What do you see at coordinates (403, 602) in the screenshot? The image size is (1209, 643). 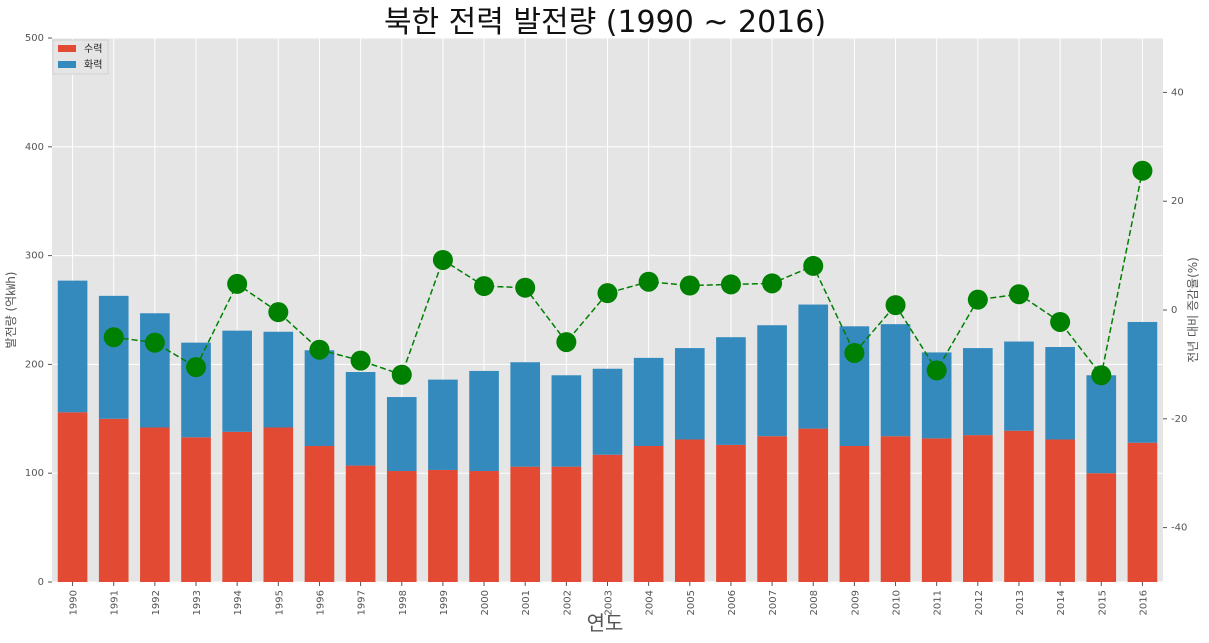 I see `x-tick-label: 1998` at bounding box center [403, 602].